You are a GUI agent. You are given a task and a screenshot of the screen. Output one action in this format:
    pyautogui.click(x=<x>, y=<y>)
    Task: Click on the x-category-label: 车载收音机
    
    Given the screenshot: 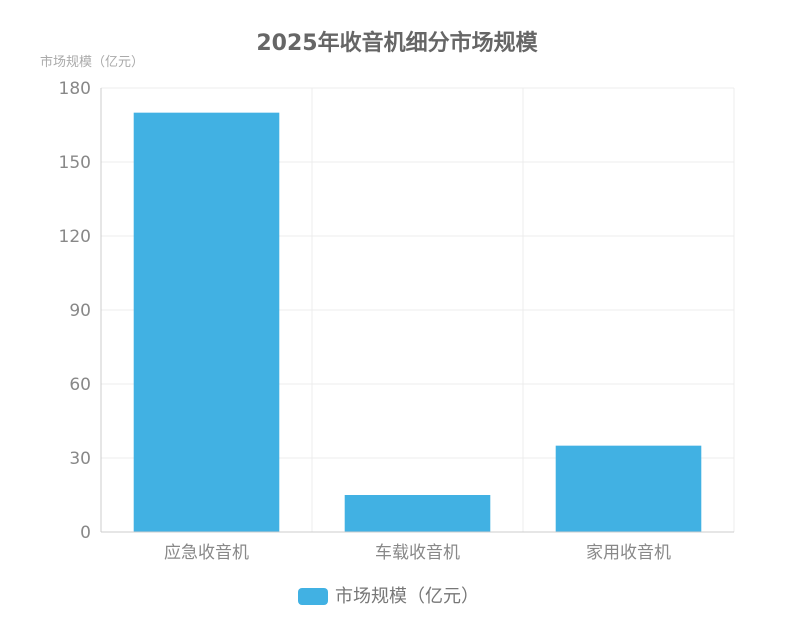 What is the action you would take?
    pyautogui.click(x=417, y=553)
    